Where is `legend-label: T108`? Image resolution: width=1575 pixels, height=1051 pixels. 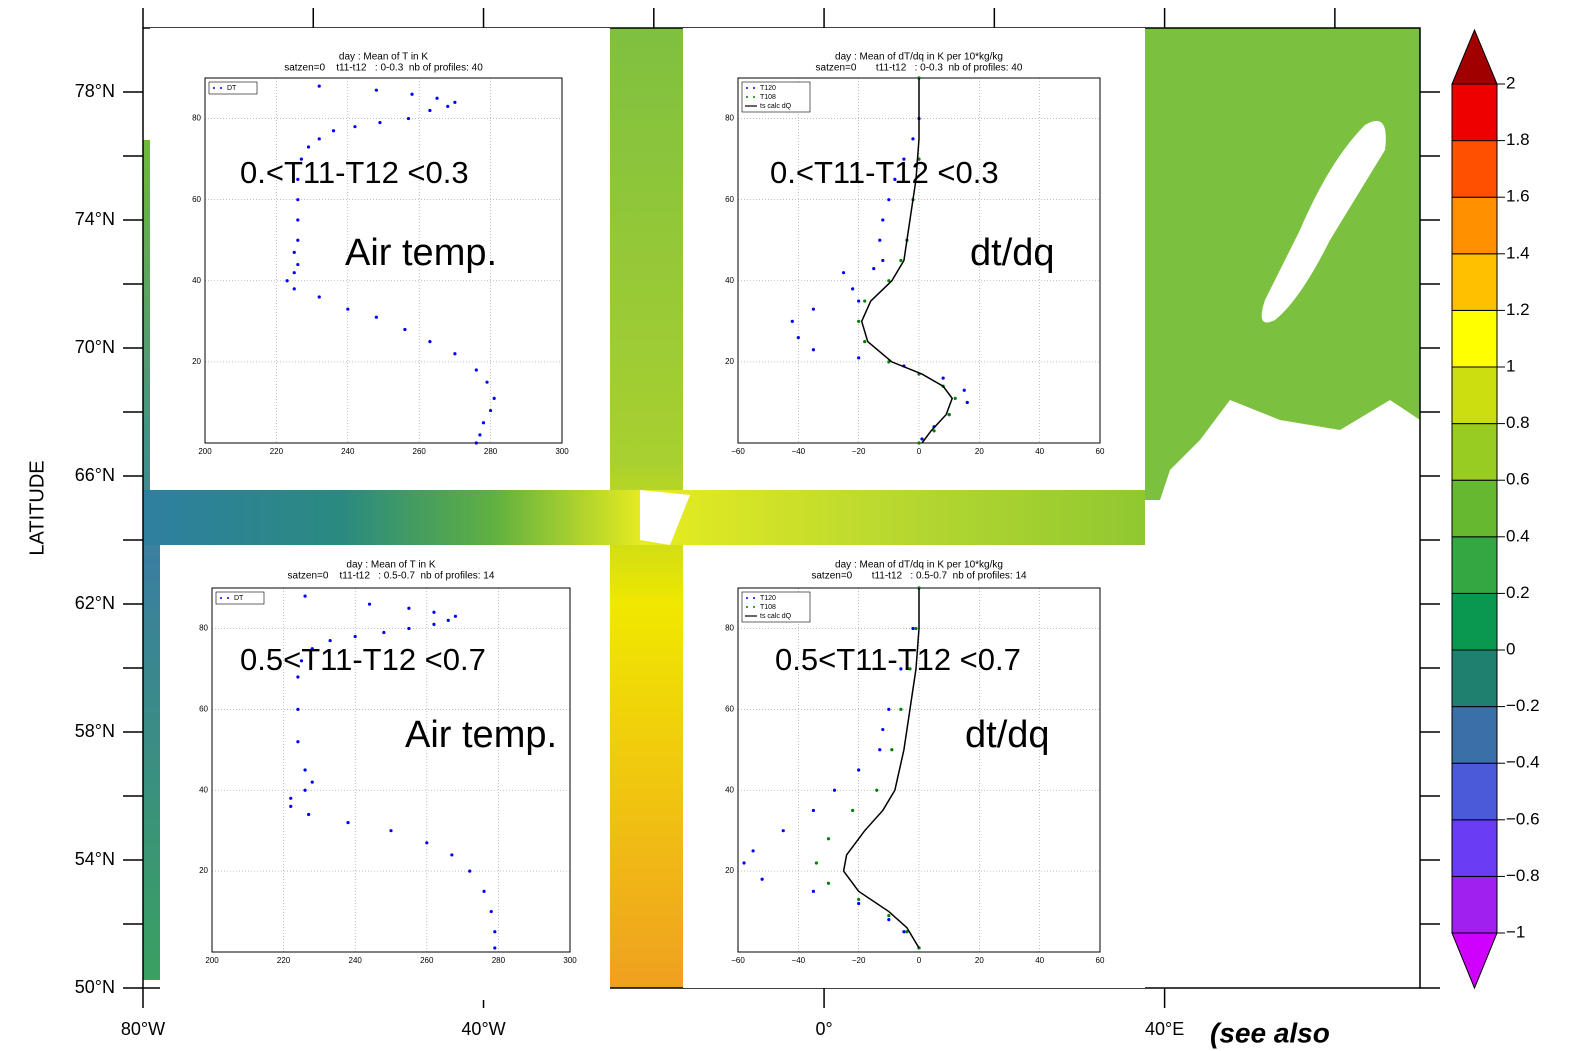
legend-label: T108 is located at coordinates (768, 97).